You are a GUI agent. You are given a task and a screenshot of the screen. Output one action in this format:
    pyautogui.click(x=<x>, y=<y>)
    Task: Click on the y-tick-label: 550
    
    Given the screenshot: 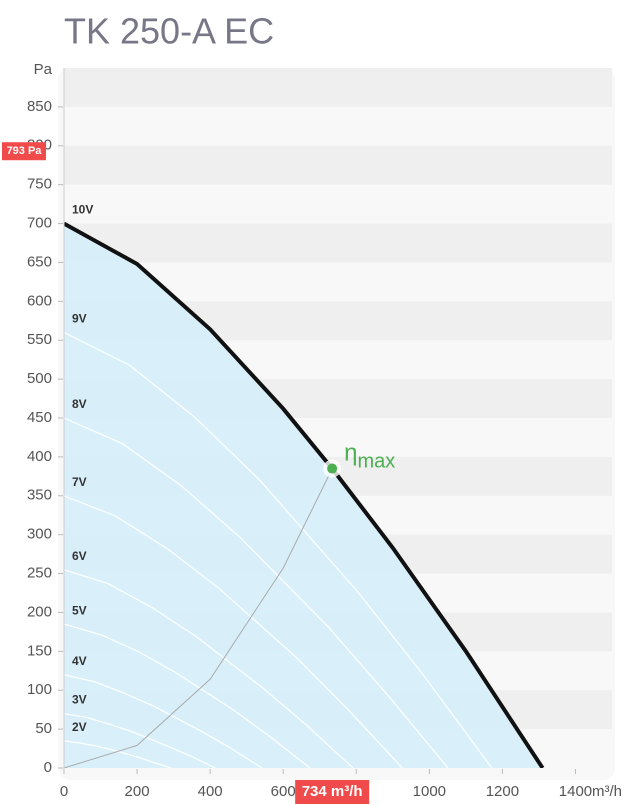 What is the action you would take?
    pyautogui.click(x=39, y=339)
    